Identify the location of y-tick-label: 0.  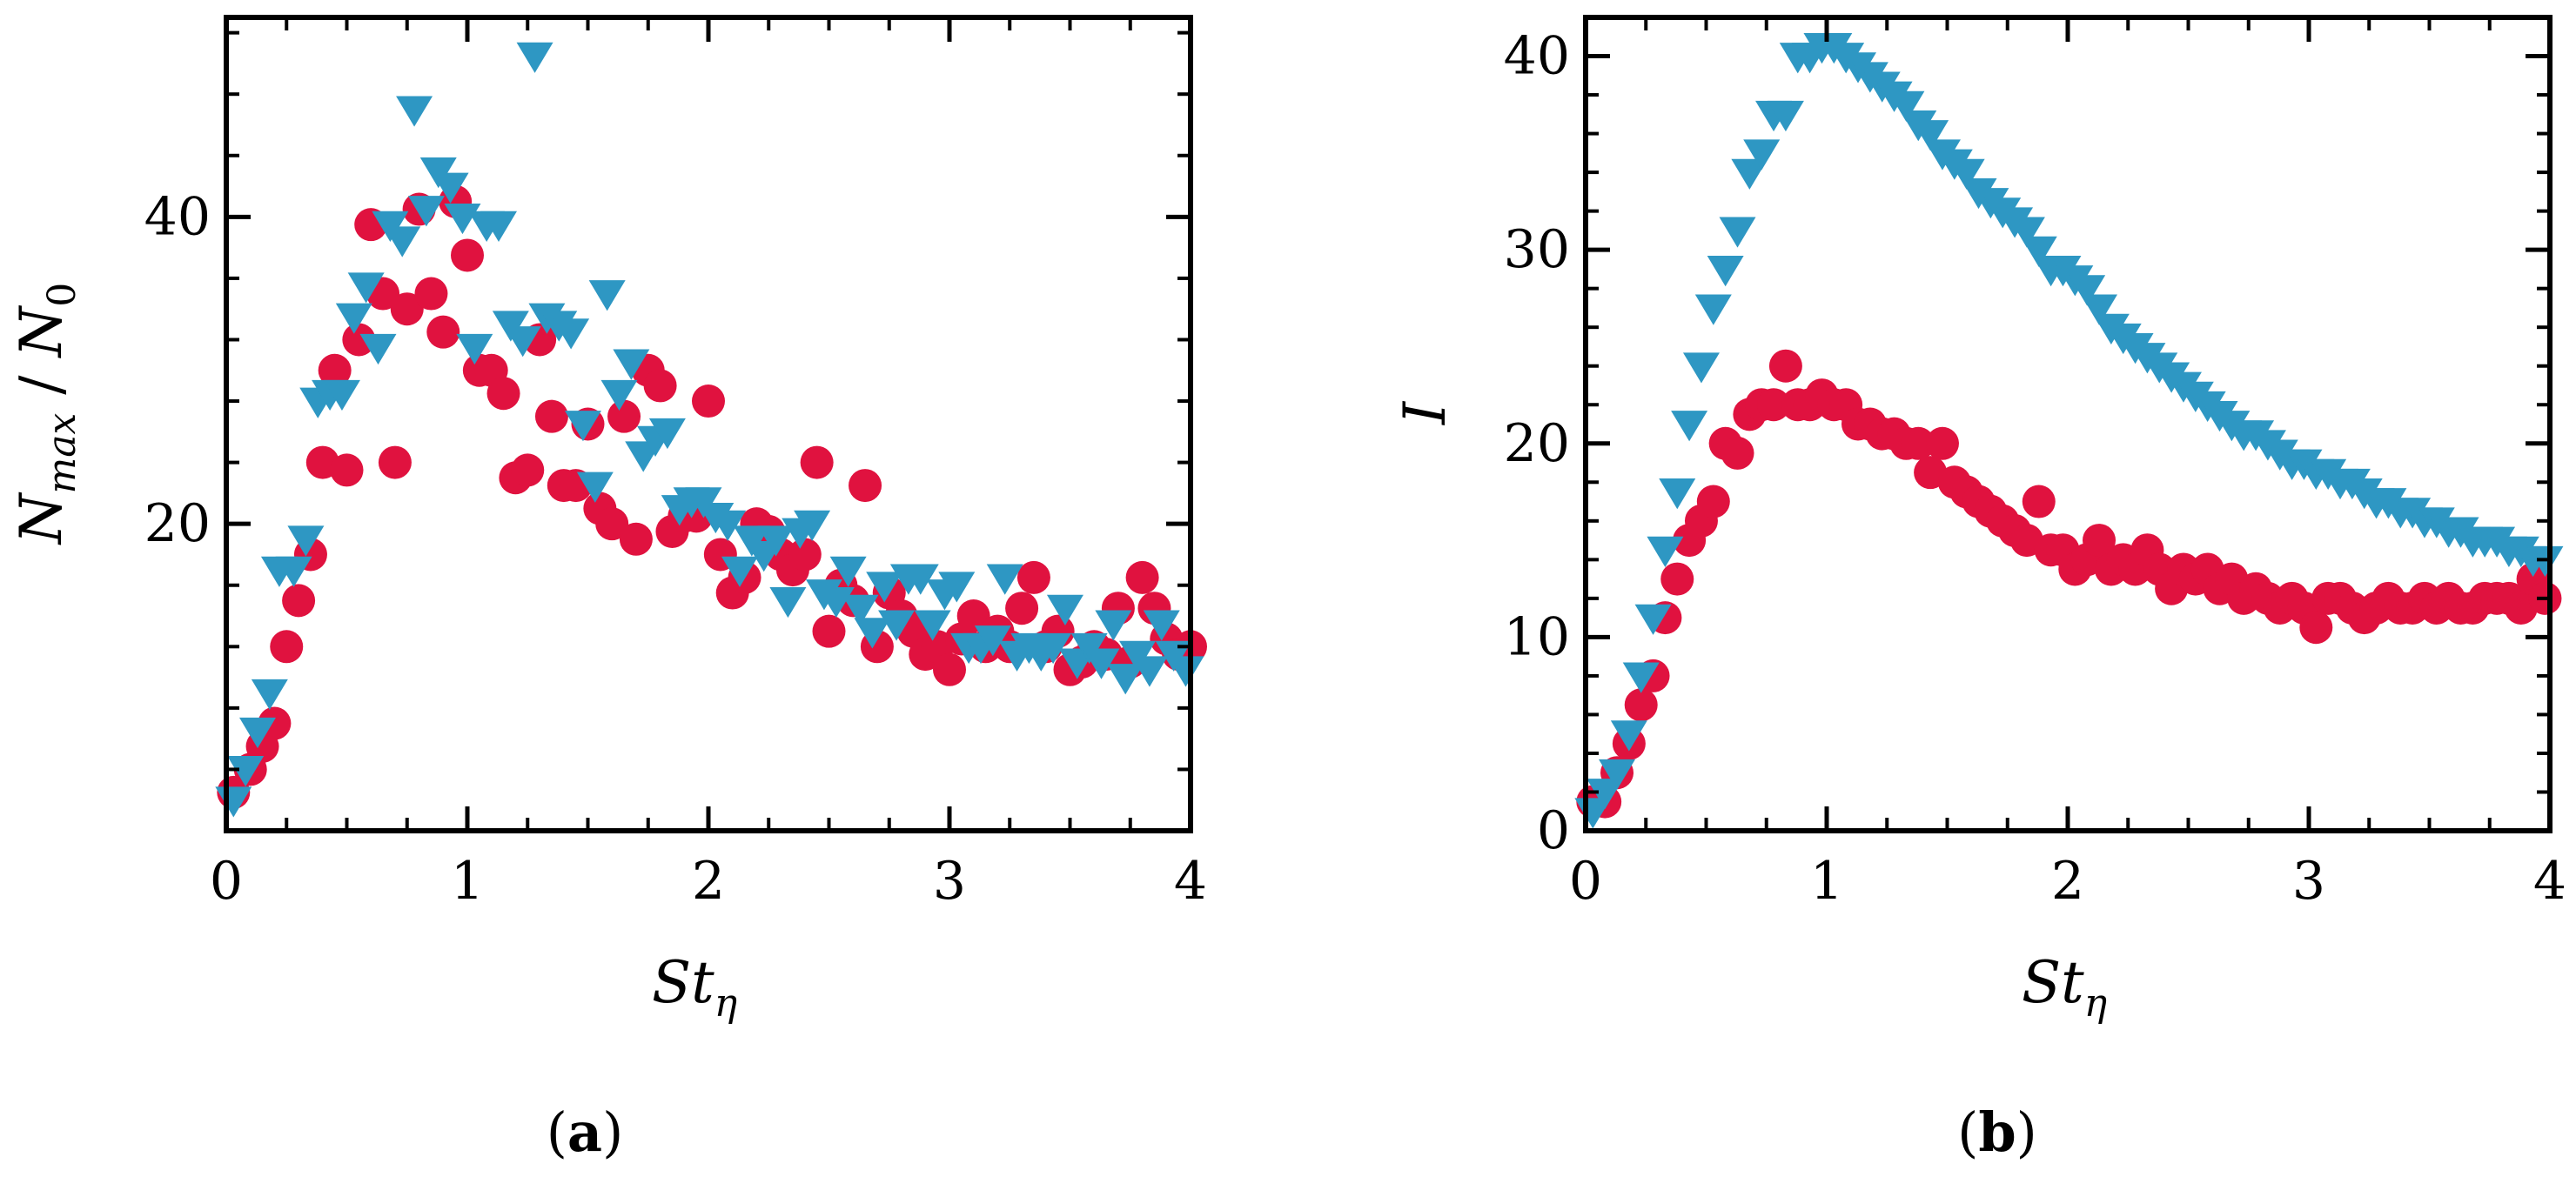
(1553, 830).